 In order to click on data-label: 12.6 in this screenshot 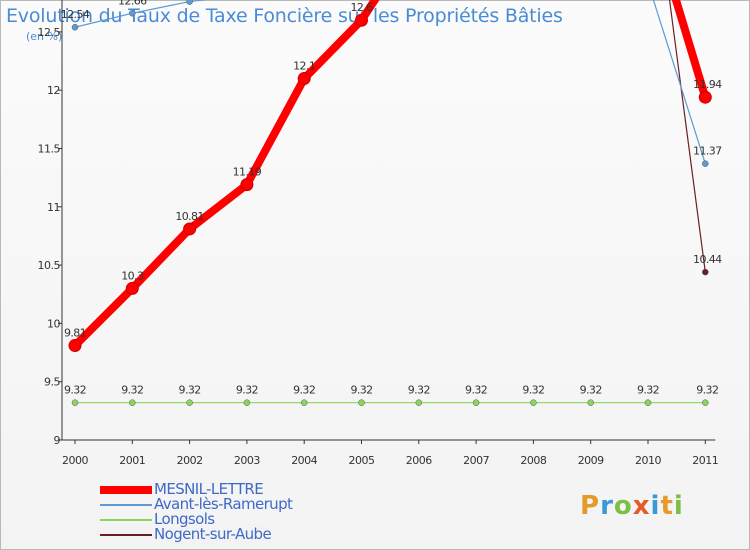, I will do `click(361, 7)`.